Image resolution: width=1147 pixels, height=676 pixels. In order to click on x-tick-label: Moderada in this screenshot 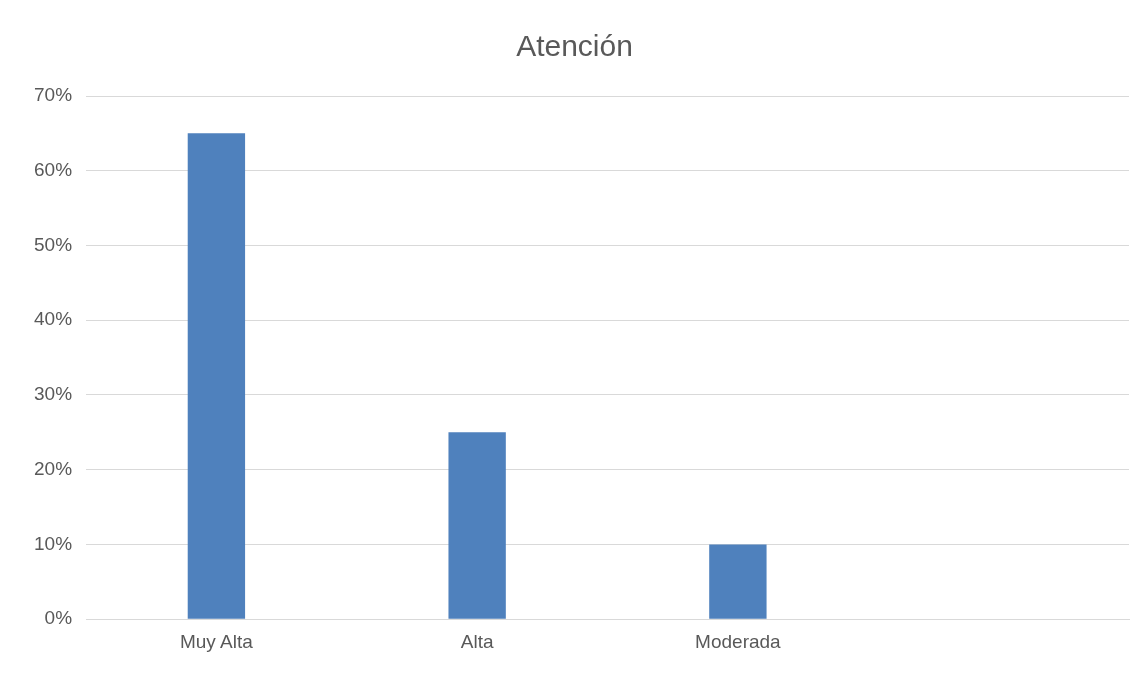, I will do `click(738, 641)`.